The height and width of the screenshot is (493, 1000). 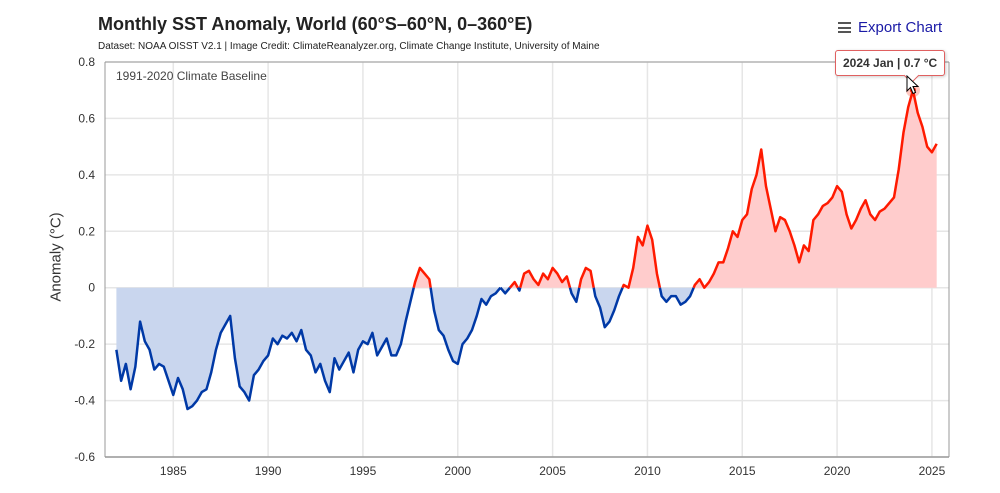 What do you see at coordinates (742, 471) in the screenshot?
I see `x-tick-label: 2015` at bounding box center [742, 471].